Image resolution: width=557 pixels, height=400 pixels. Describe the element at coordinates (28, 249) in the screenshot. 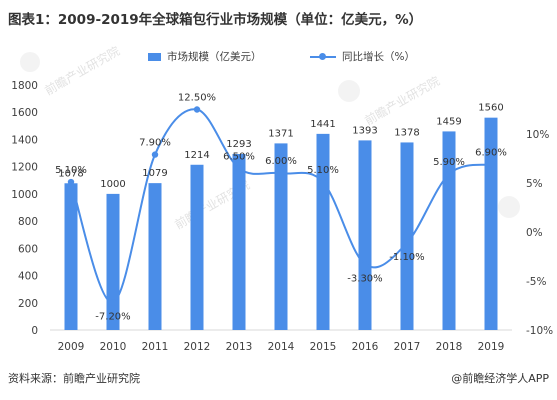

I see `y-left-tick-label: 600` at that location.